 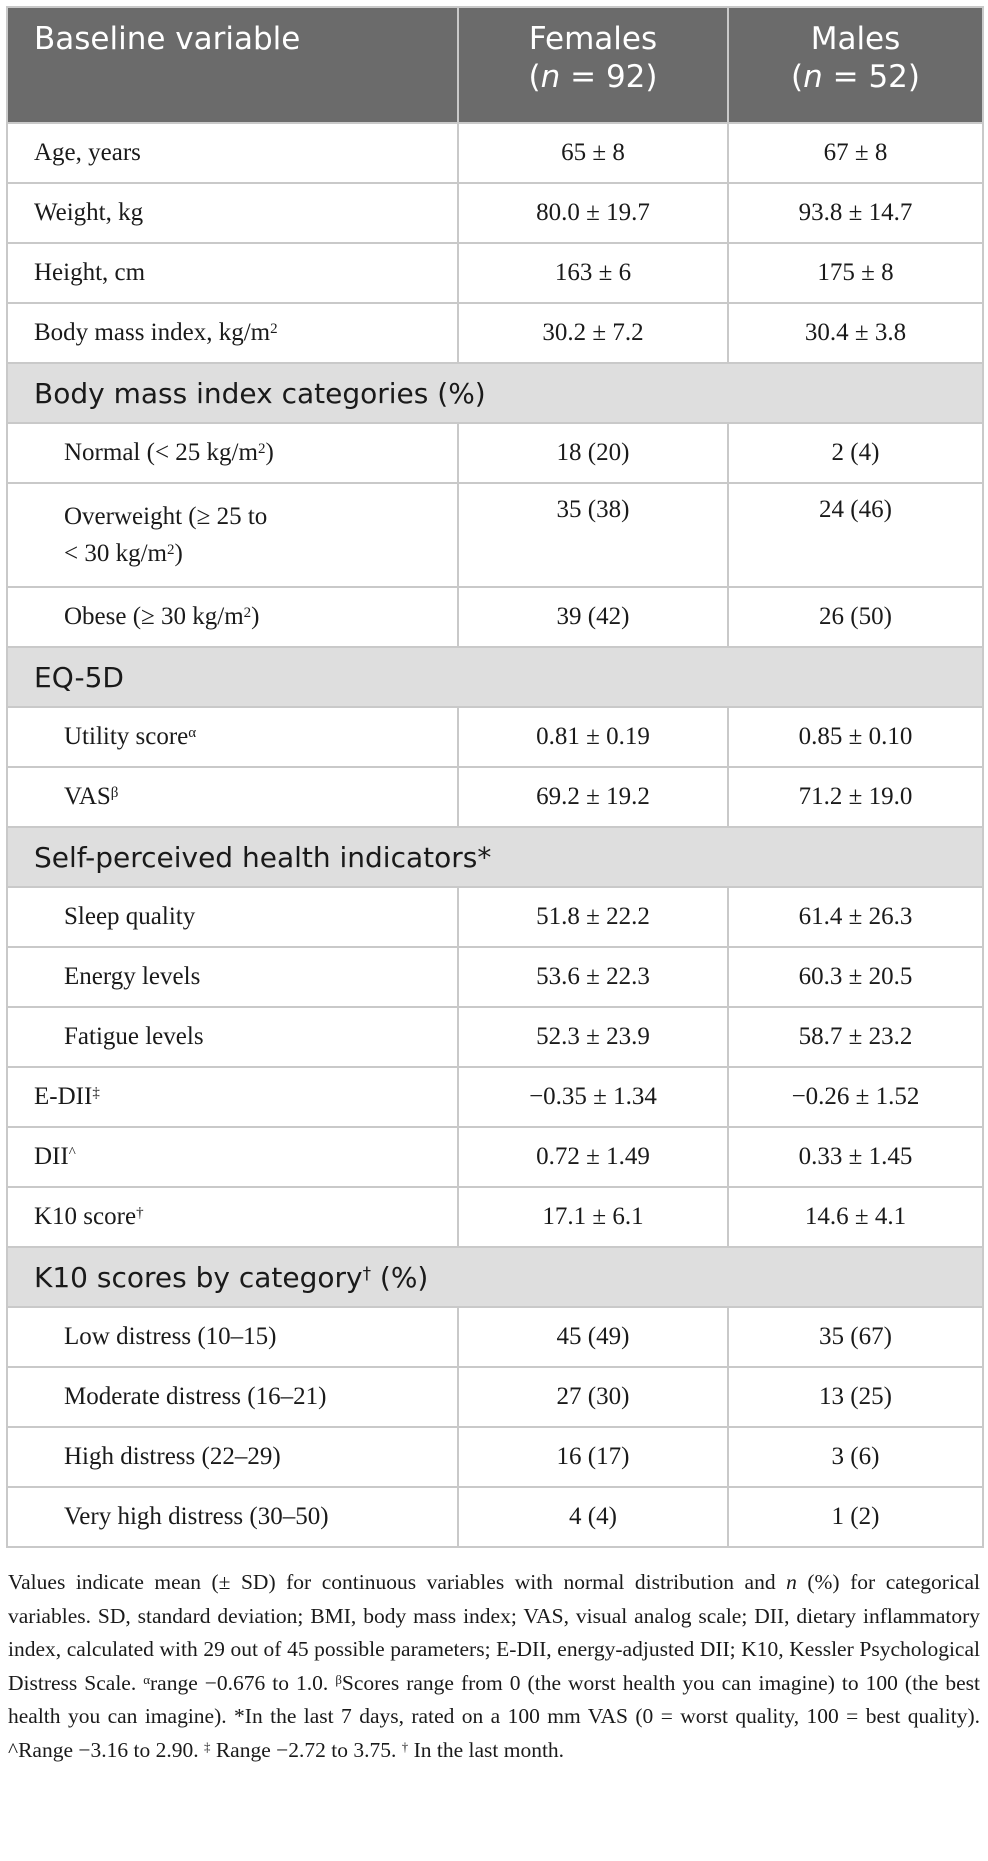 What do you see at coordinates (126, 736) in the screenshot?
I see `row-label-text: Utility score` at bounding box center [126, 736].